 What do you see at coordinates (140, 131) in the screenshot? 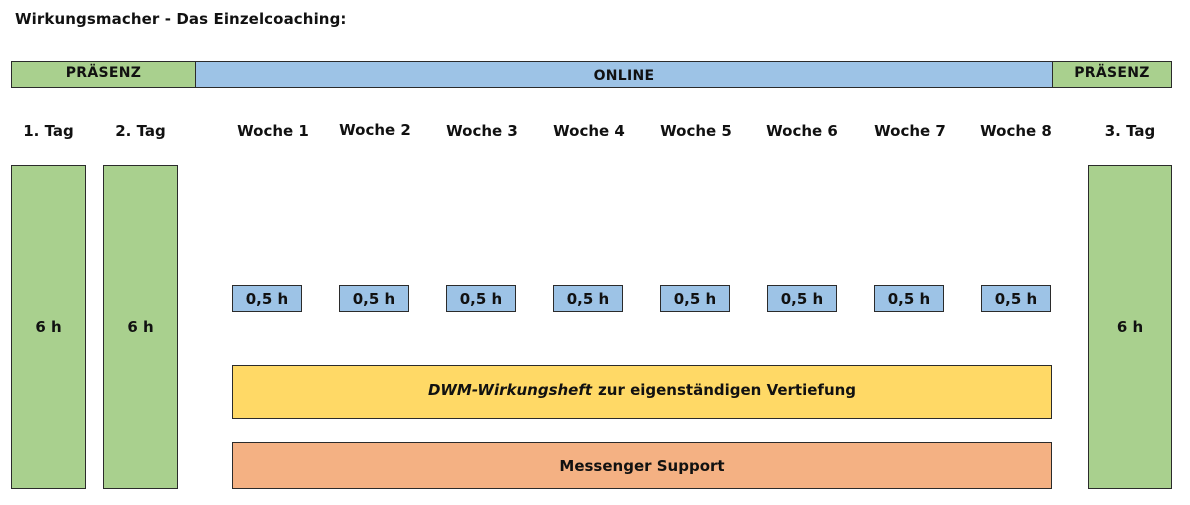
I see `label-day-2: 2. Tag` at bounding box center [140, 131].